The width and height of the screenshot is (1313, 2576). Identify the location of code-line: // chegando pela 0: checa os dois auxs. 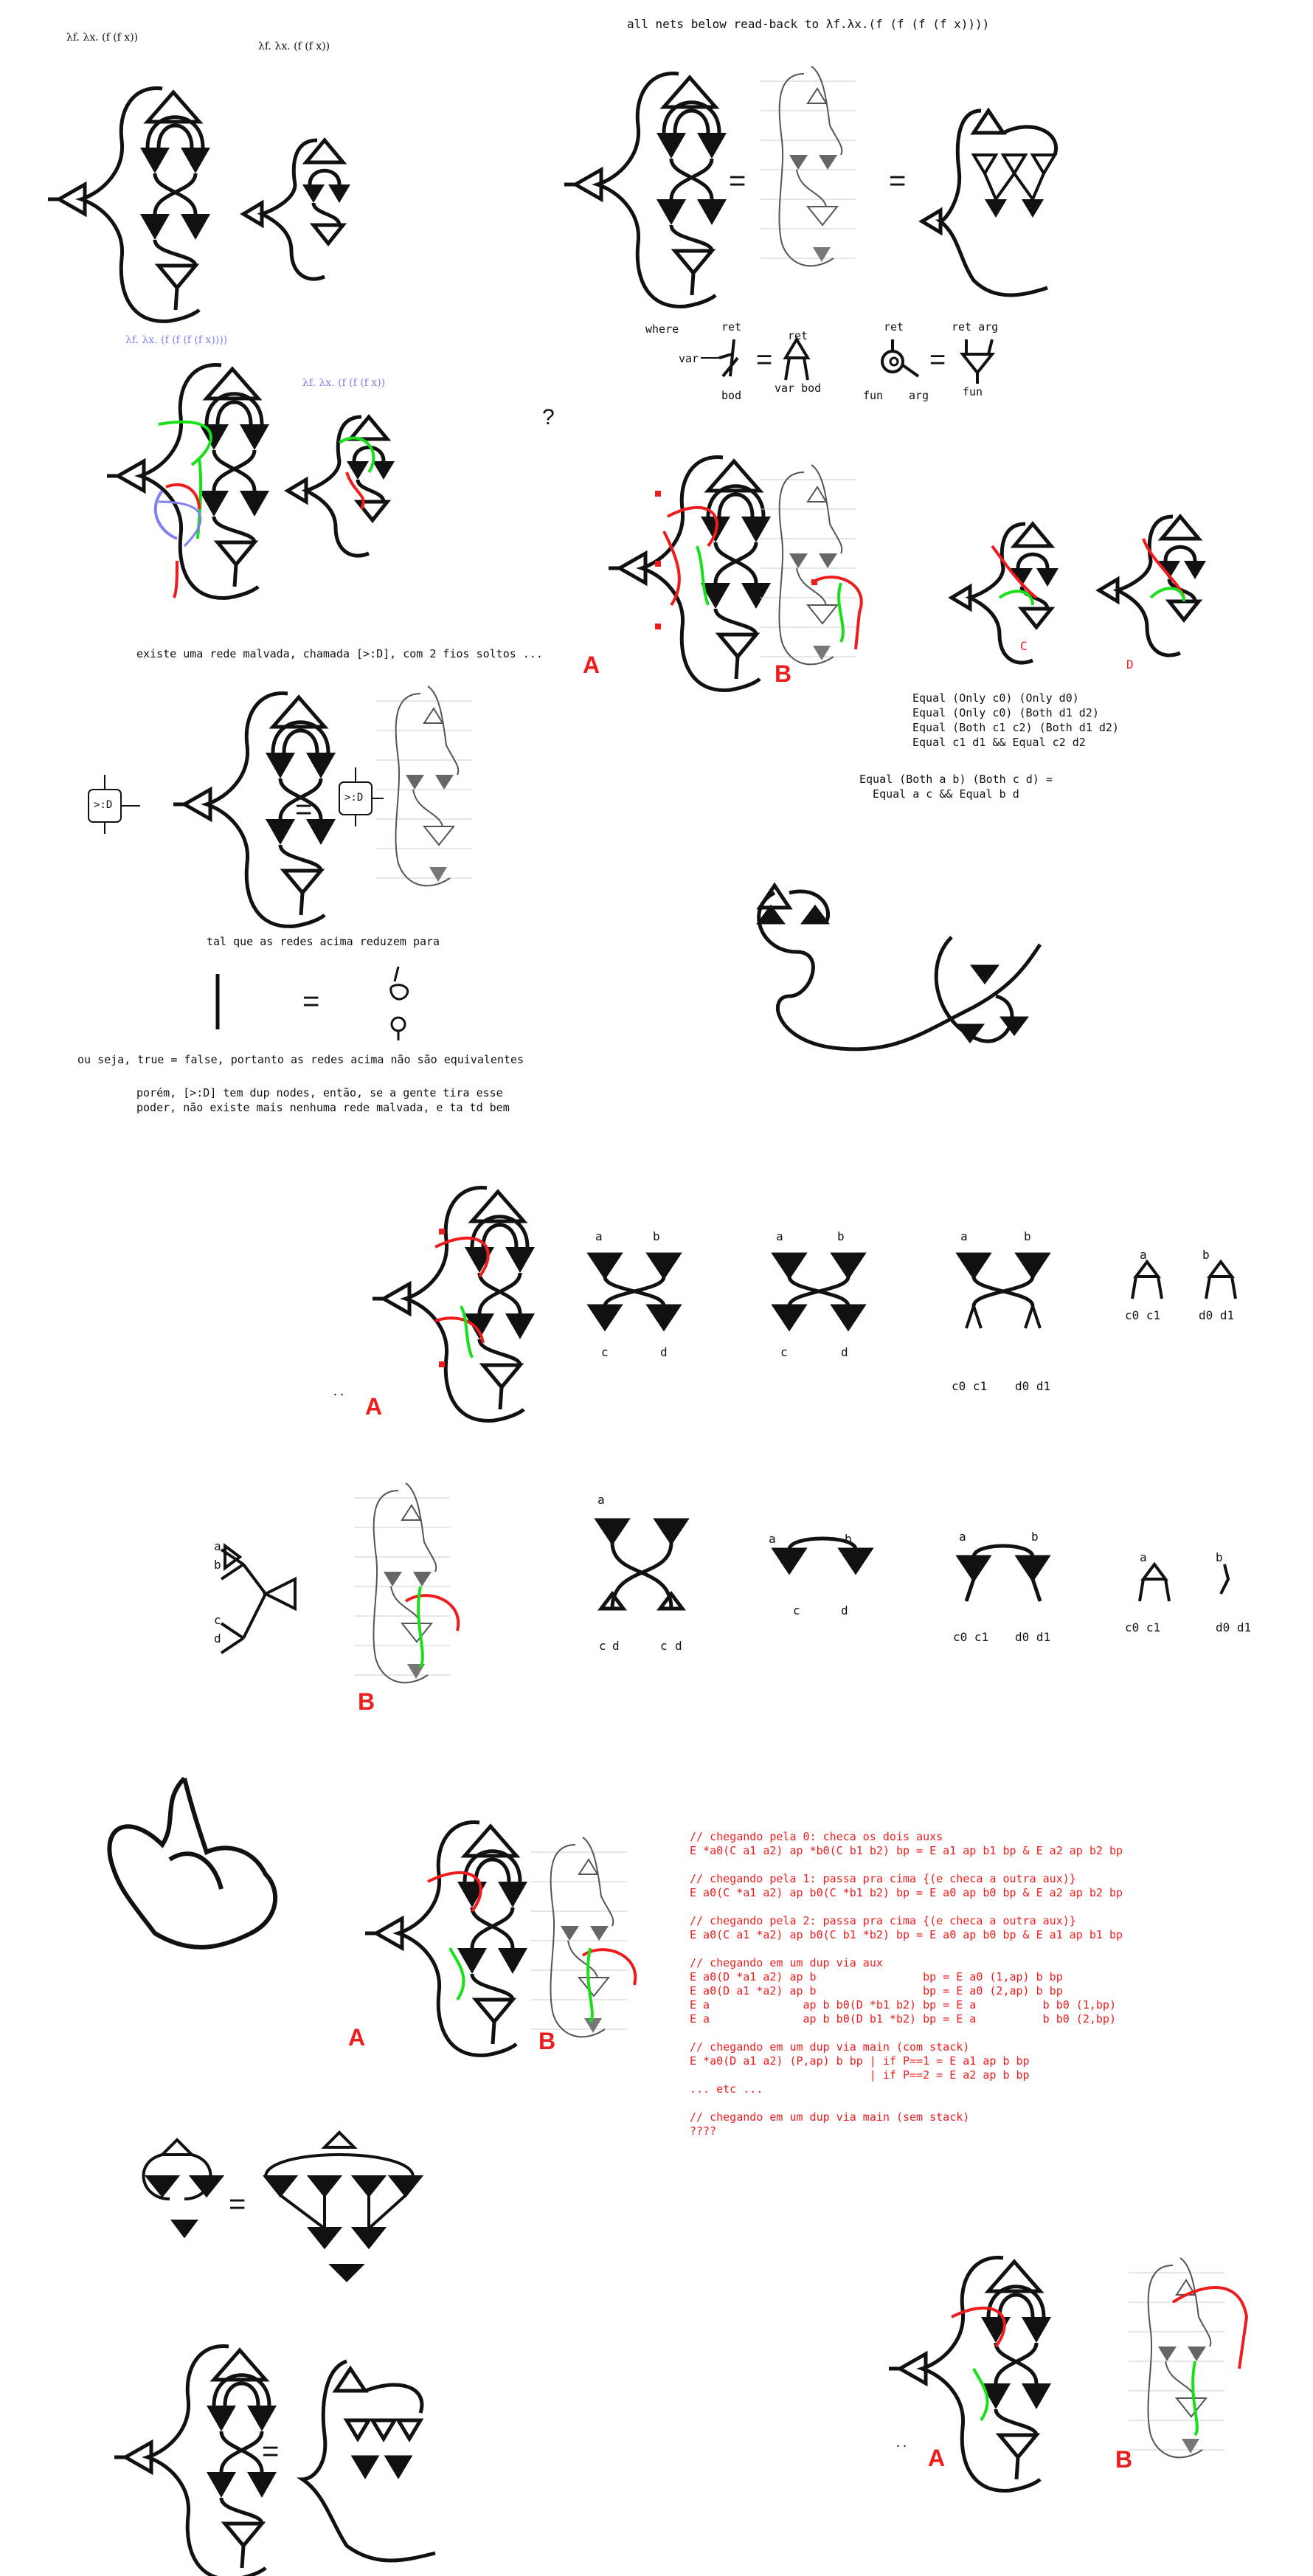
(816, 1836).